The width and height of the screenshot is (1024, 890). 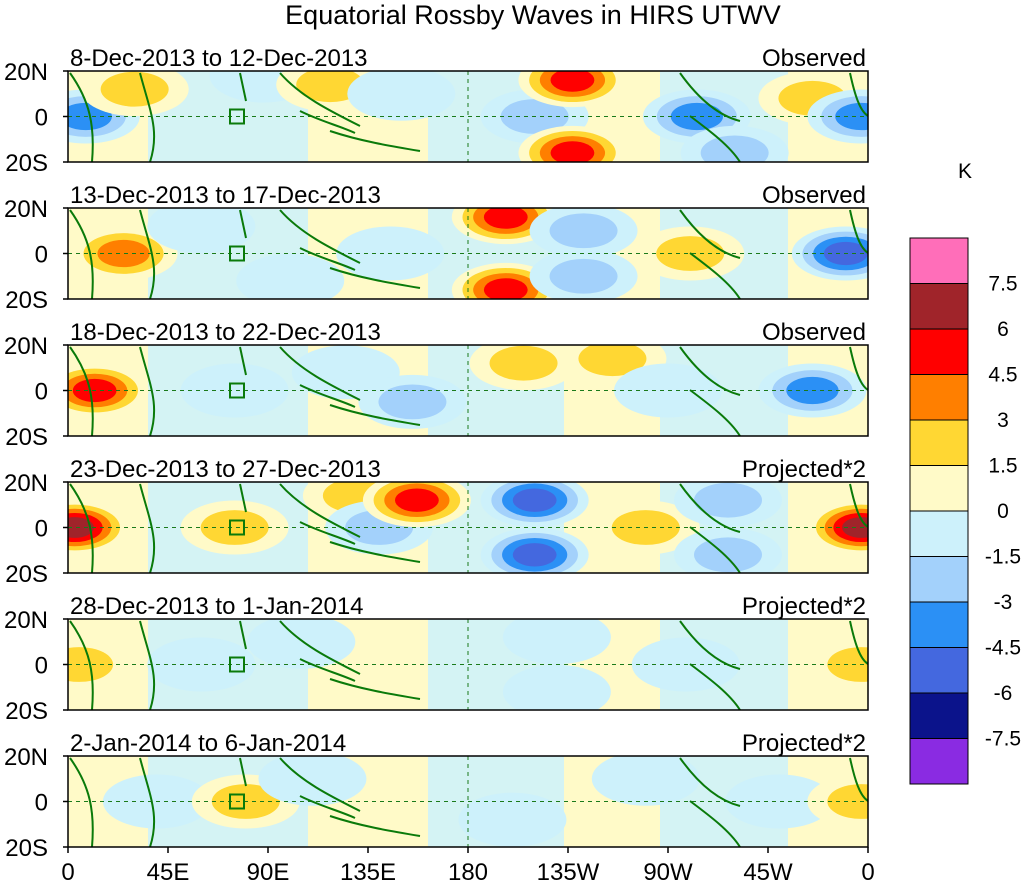 What do you see at coordinates (1002, 284) in the screenshot?
I see `colorbar-label: 7.5` at bounding box center [1002, 284].